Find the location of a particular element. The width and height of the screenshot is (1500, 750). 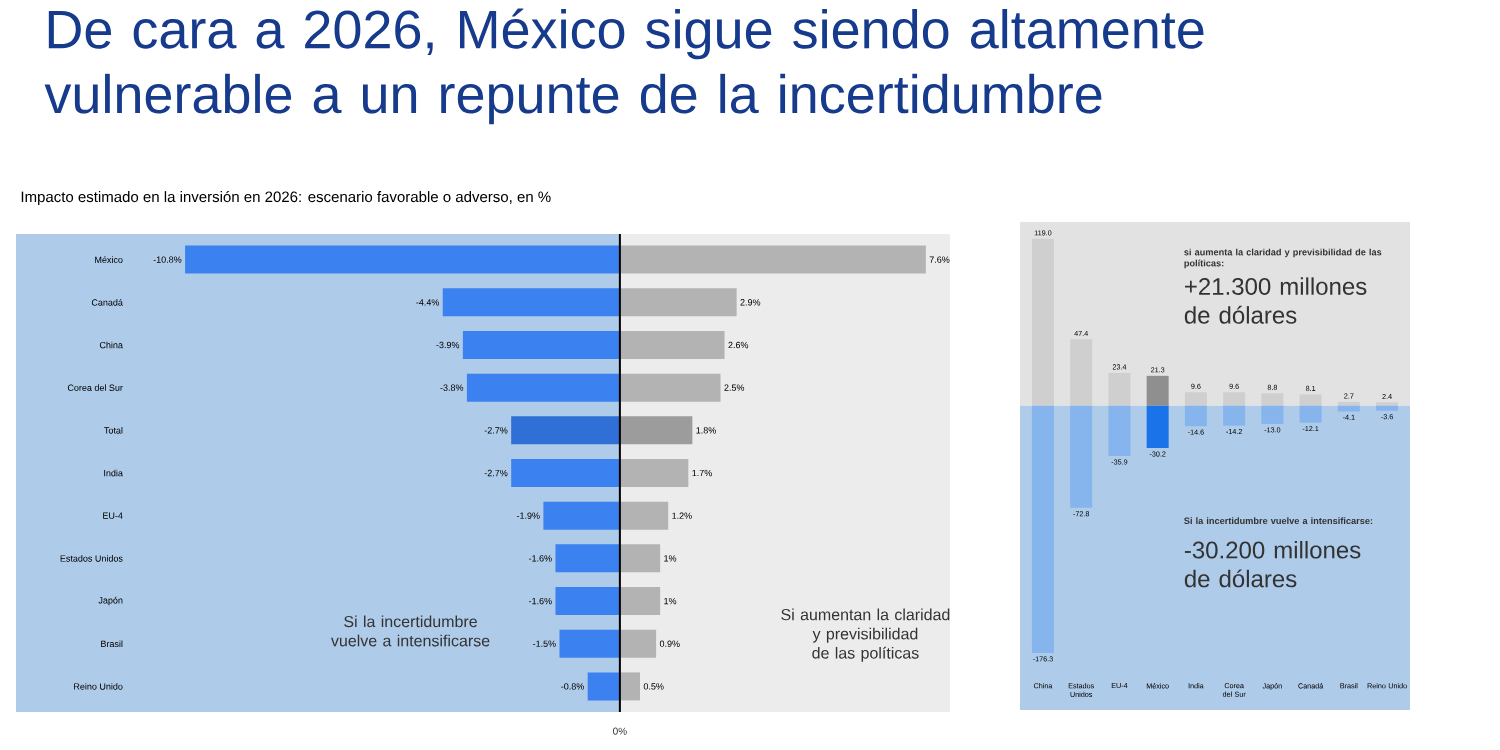

annotation: Si la incertidumbre vuelve a intensificarse is located at coordinates (410, 631).